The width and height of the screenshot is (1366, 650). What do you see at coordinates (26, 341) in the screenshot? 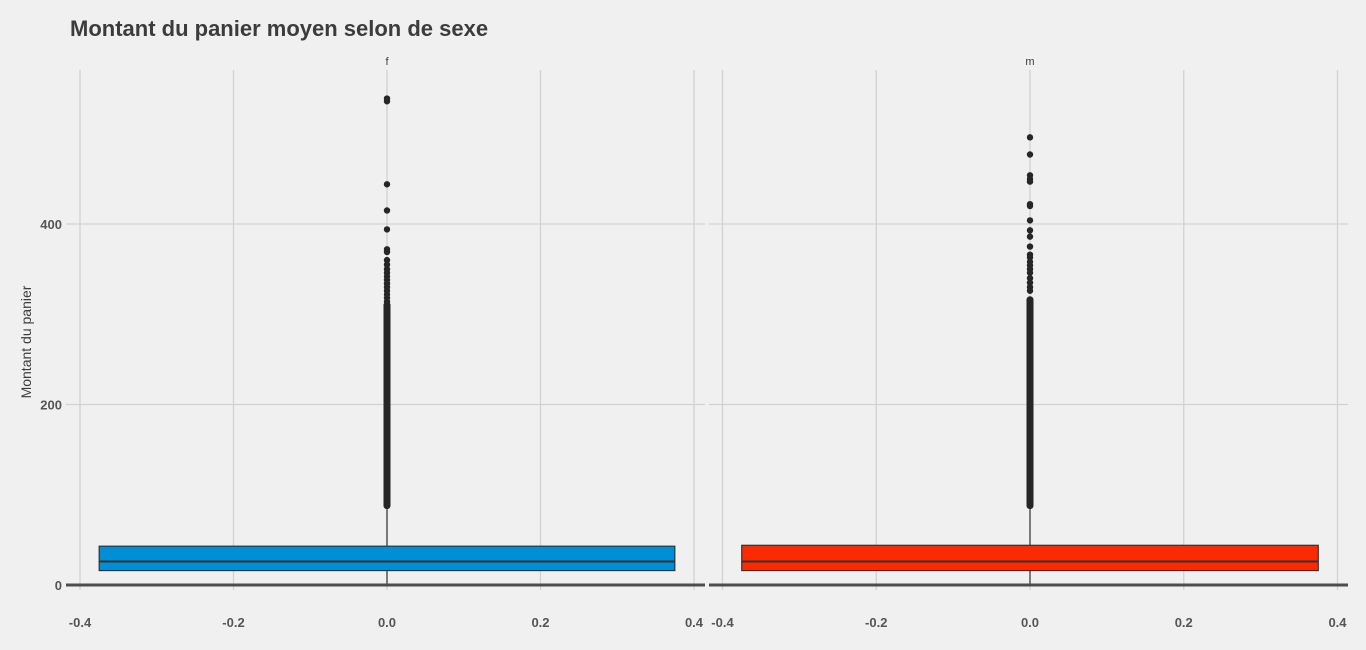
I see `y-axis-label: Montant du panier` at bounding box center [26, 341].